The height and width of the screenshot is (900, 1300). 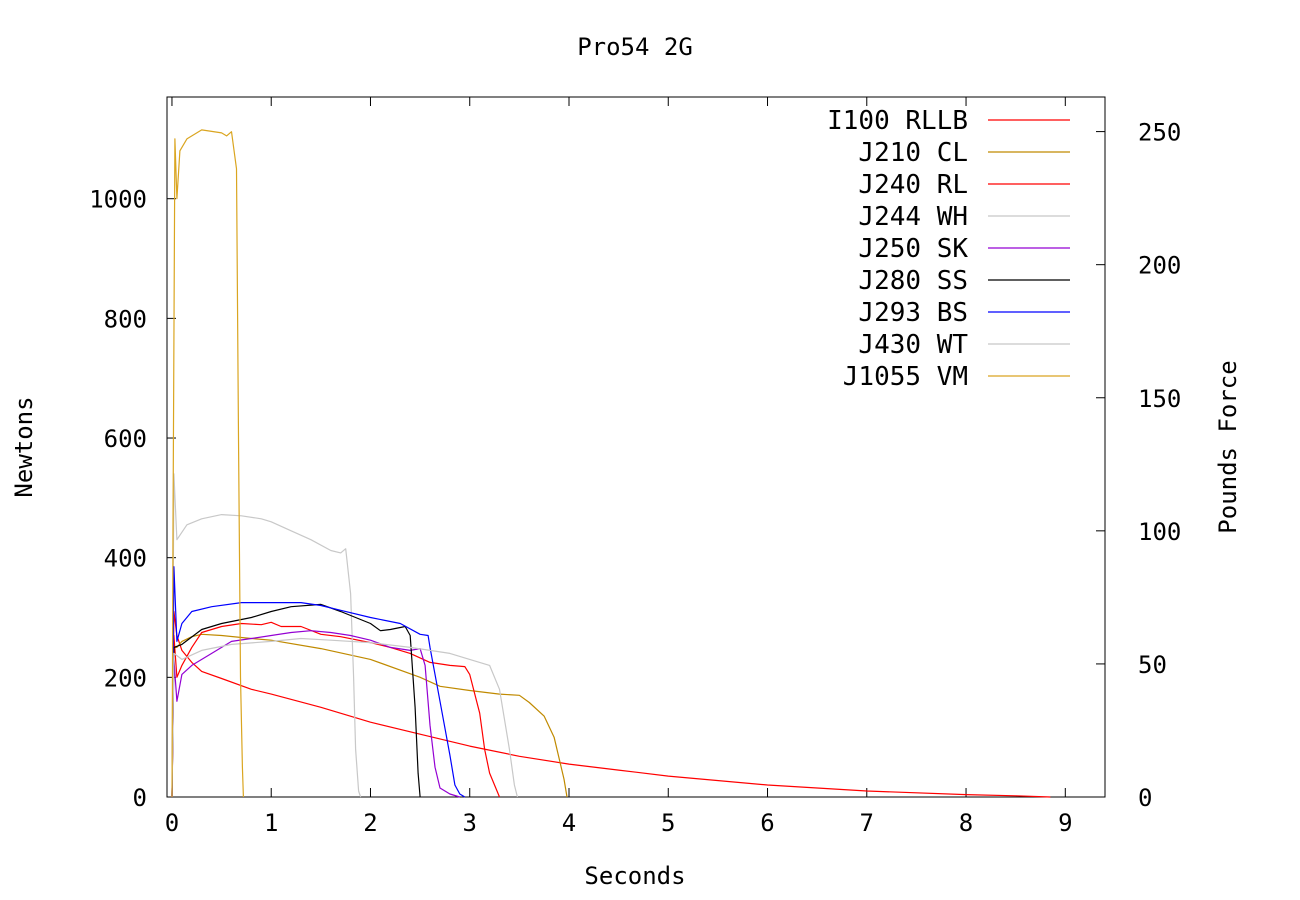 What do you see at coordinates (470, 823) in the screenshot?
I see `x-tick-label: 3` at bounding box center [470, 823].